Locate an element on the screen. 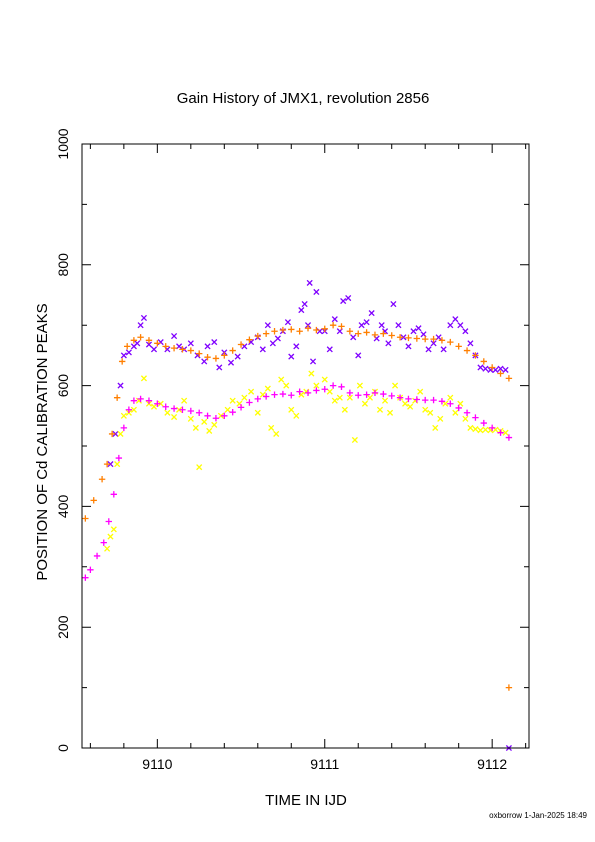  y-tick-label: 600 is located at coordinates (63, 386).